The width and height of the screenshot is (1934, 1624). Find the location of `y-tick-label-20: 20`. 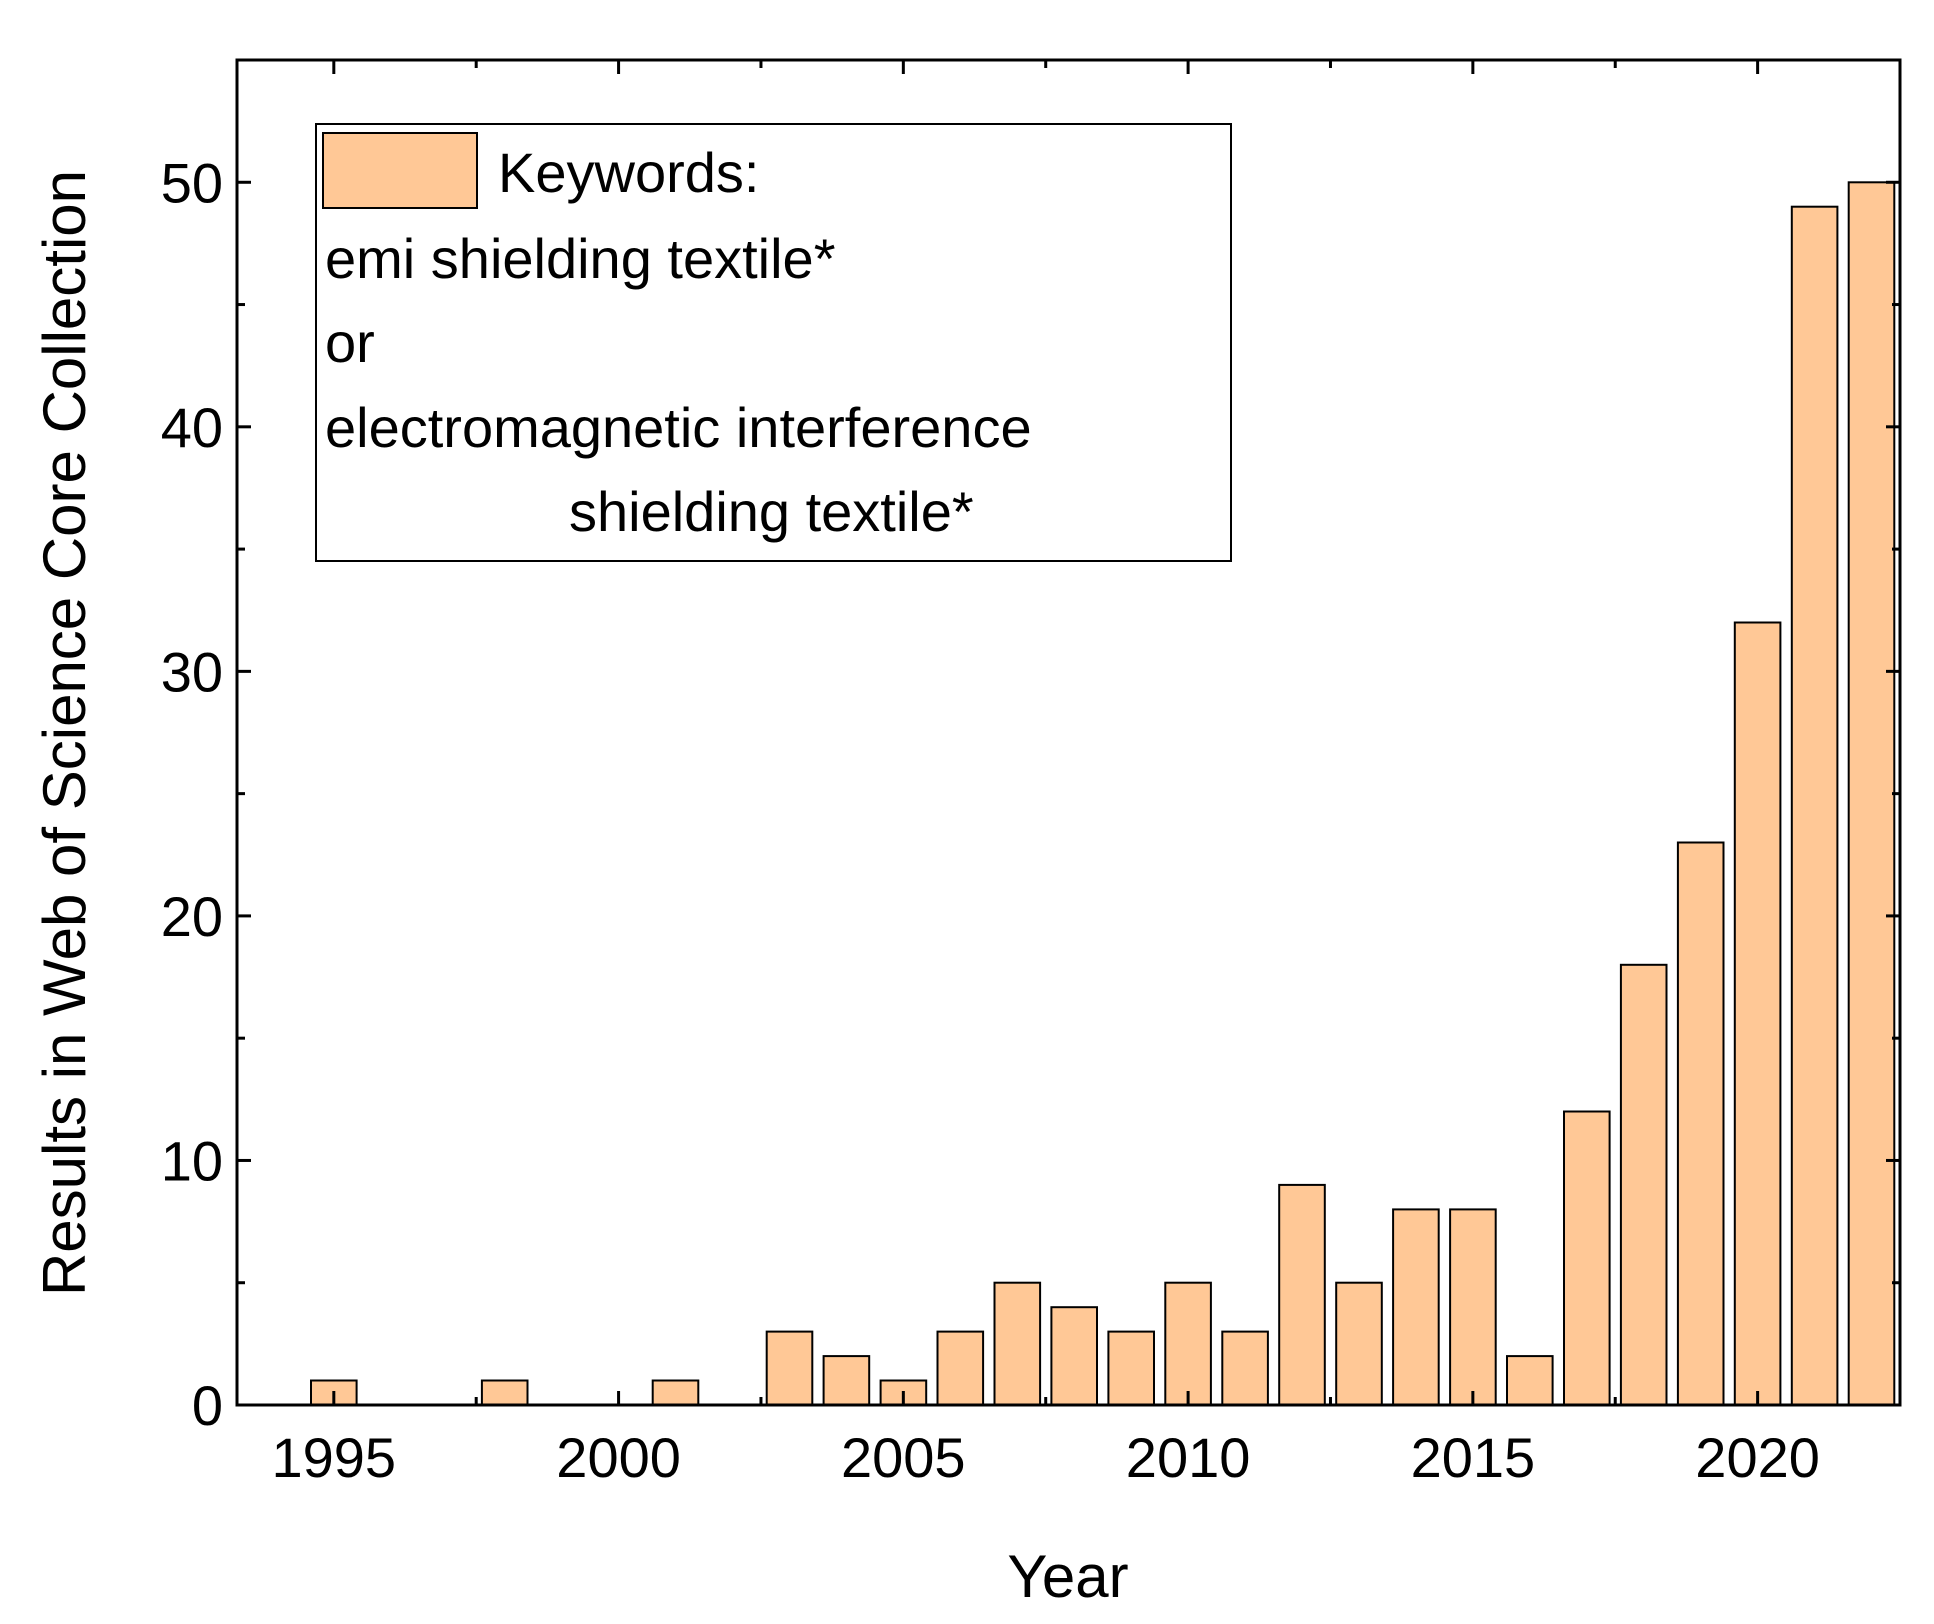

y-tick-label-20: 20 is located at coordinates (192, 916).